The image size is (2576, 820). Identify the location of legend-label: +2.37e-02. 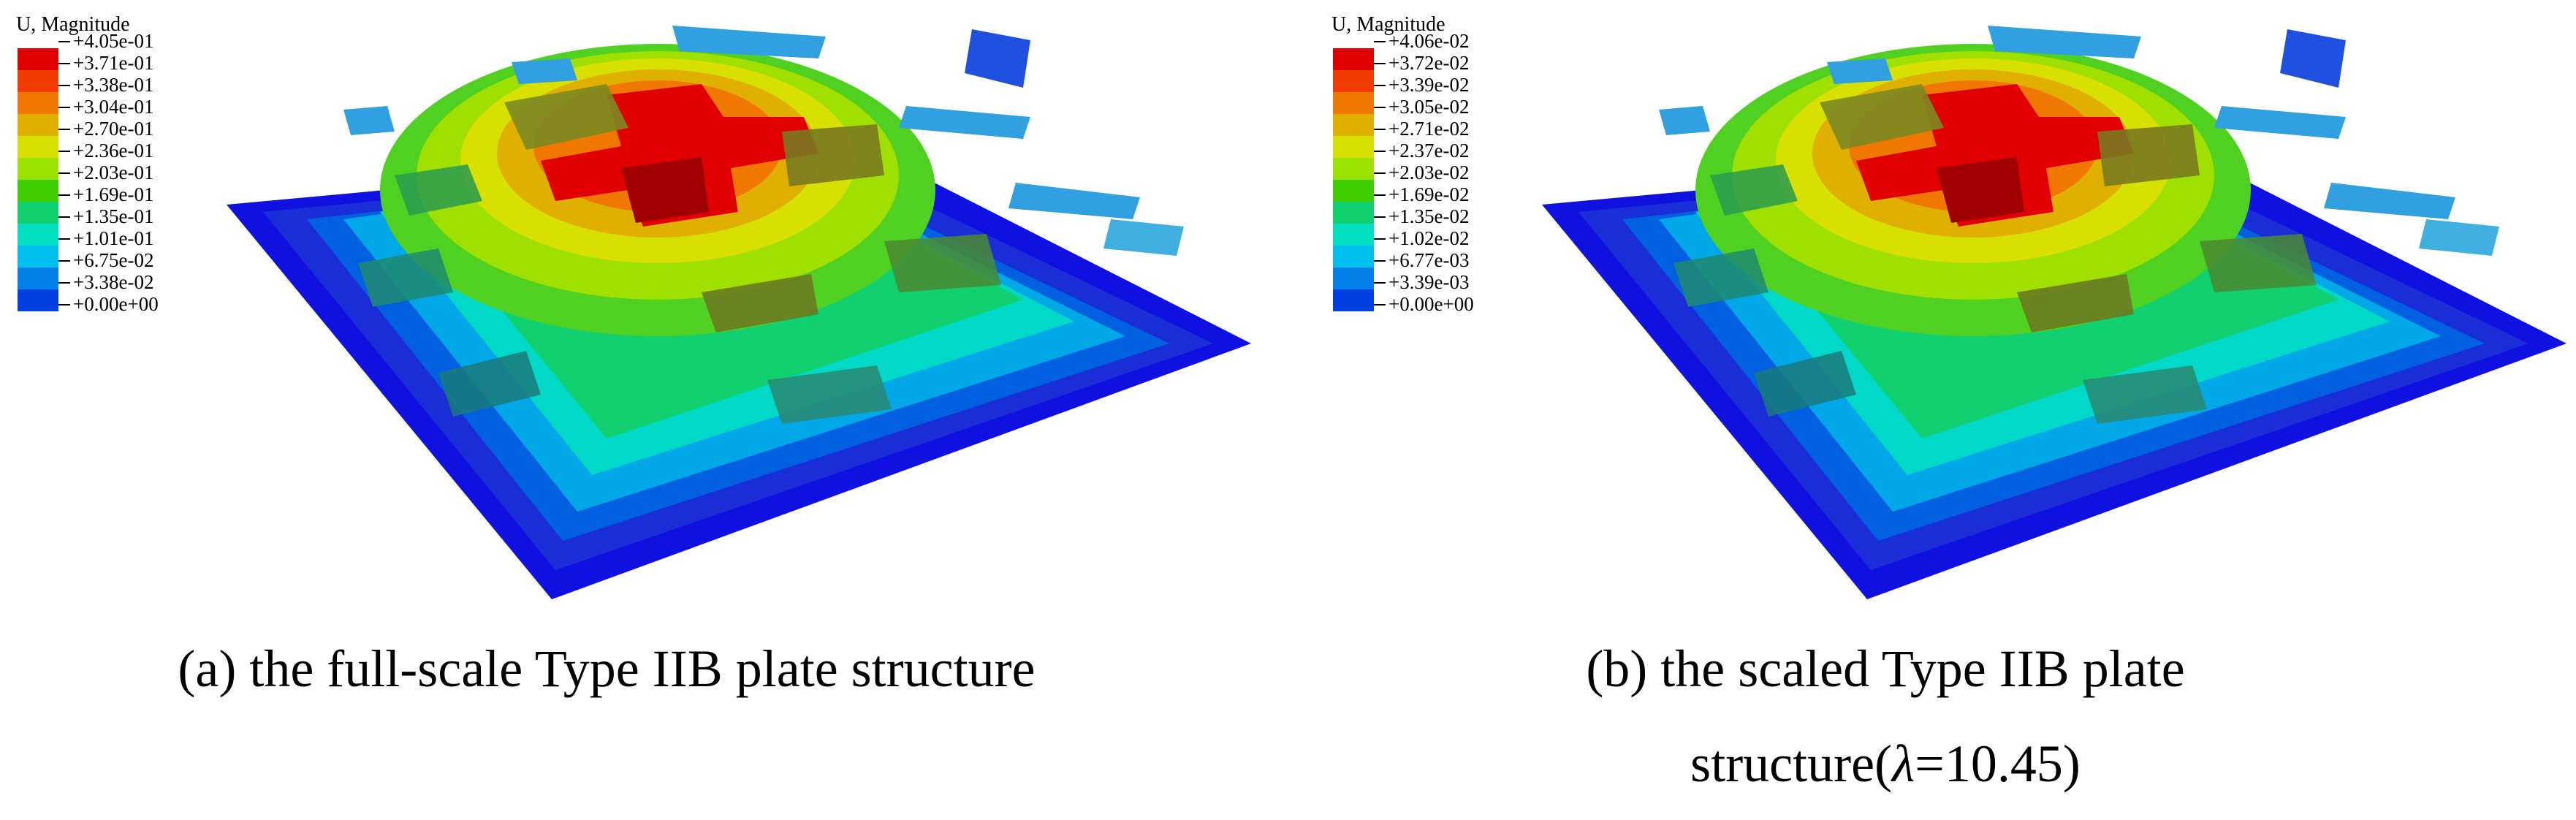
(1429, 151).